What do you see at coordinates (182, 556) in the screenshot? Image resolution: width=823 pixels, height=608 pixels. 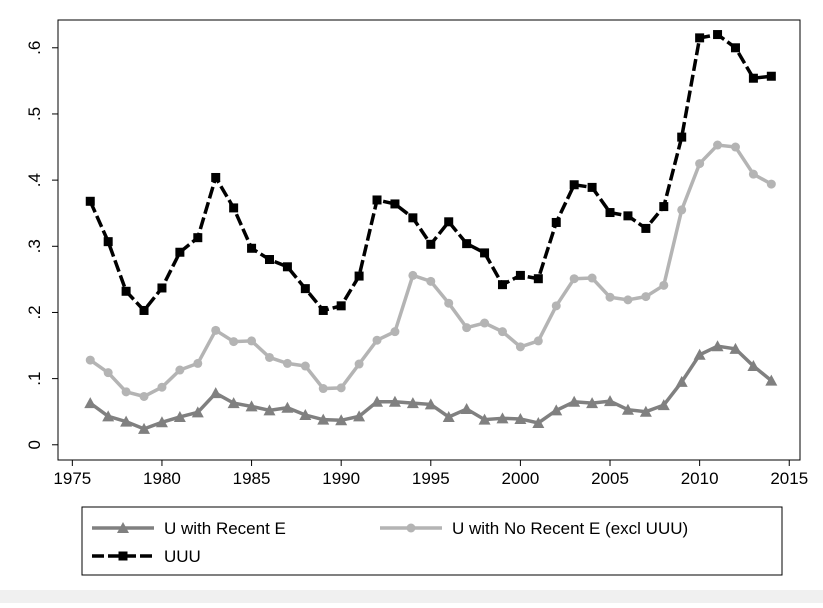 I see `legend-label: UUU` at bounding box center [182, 556].